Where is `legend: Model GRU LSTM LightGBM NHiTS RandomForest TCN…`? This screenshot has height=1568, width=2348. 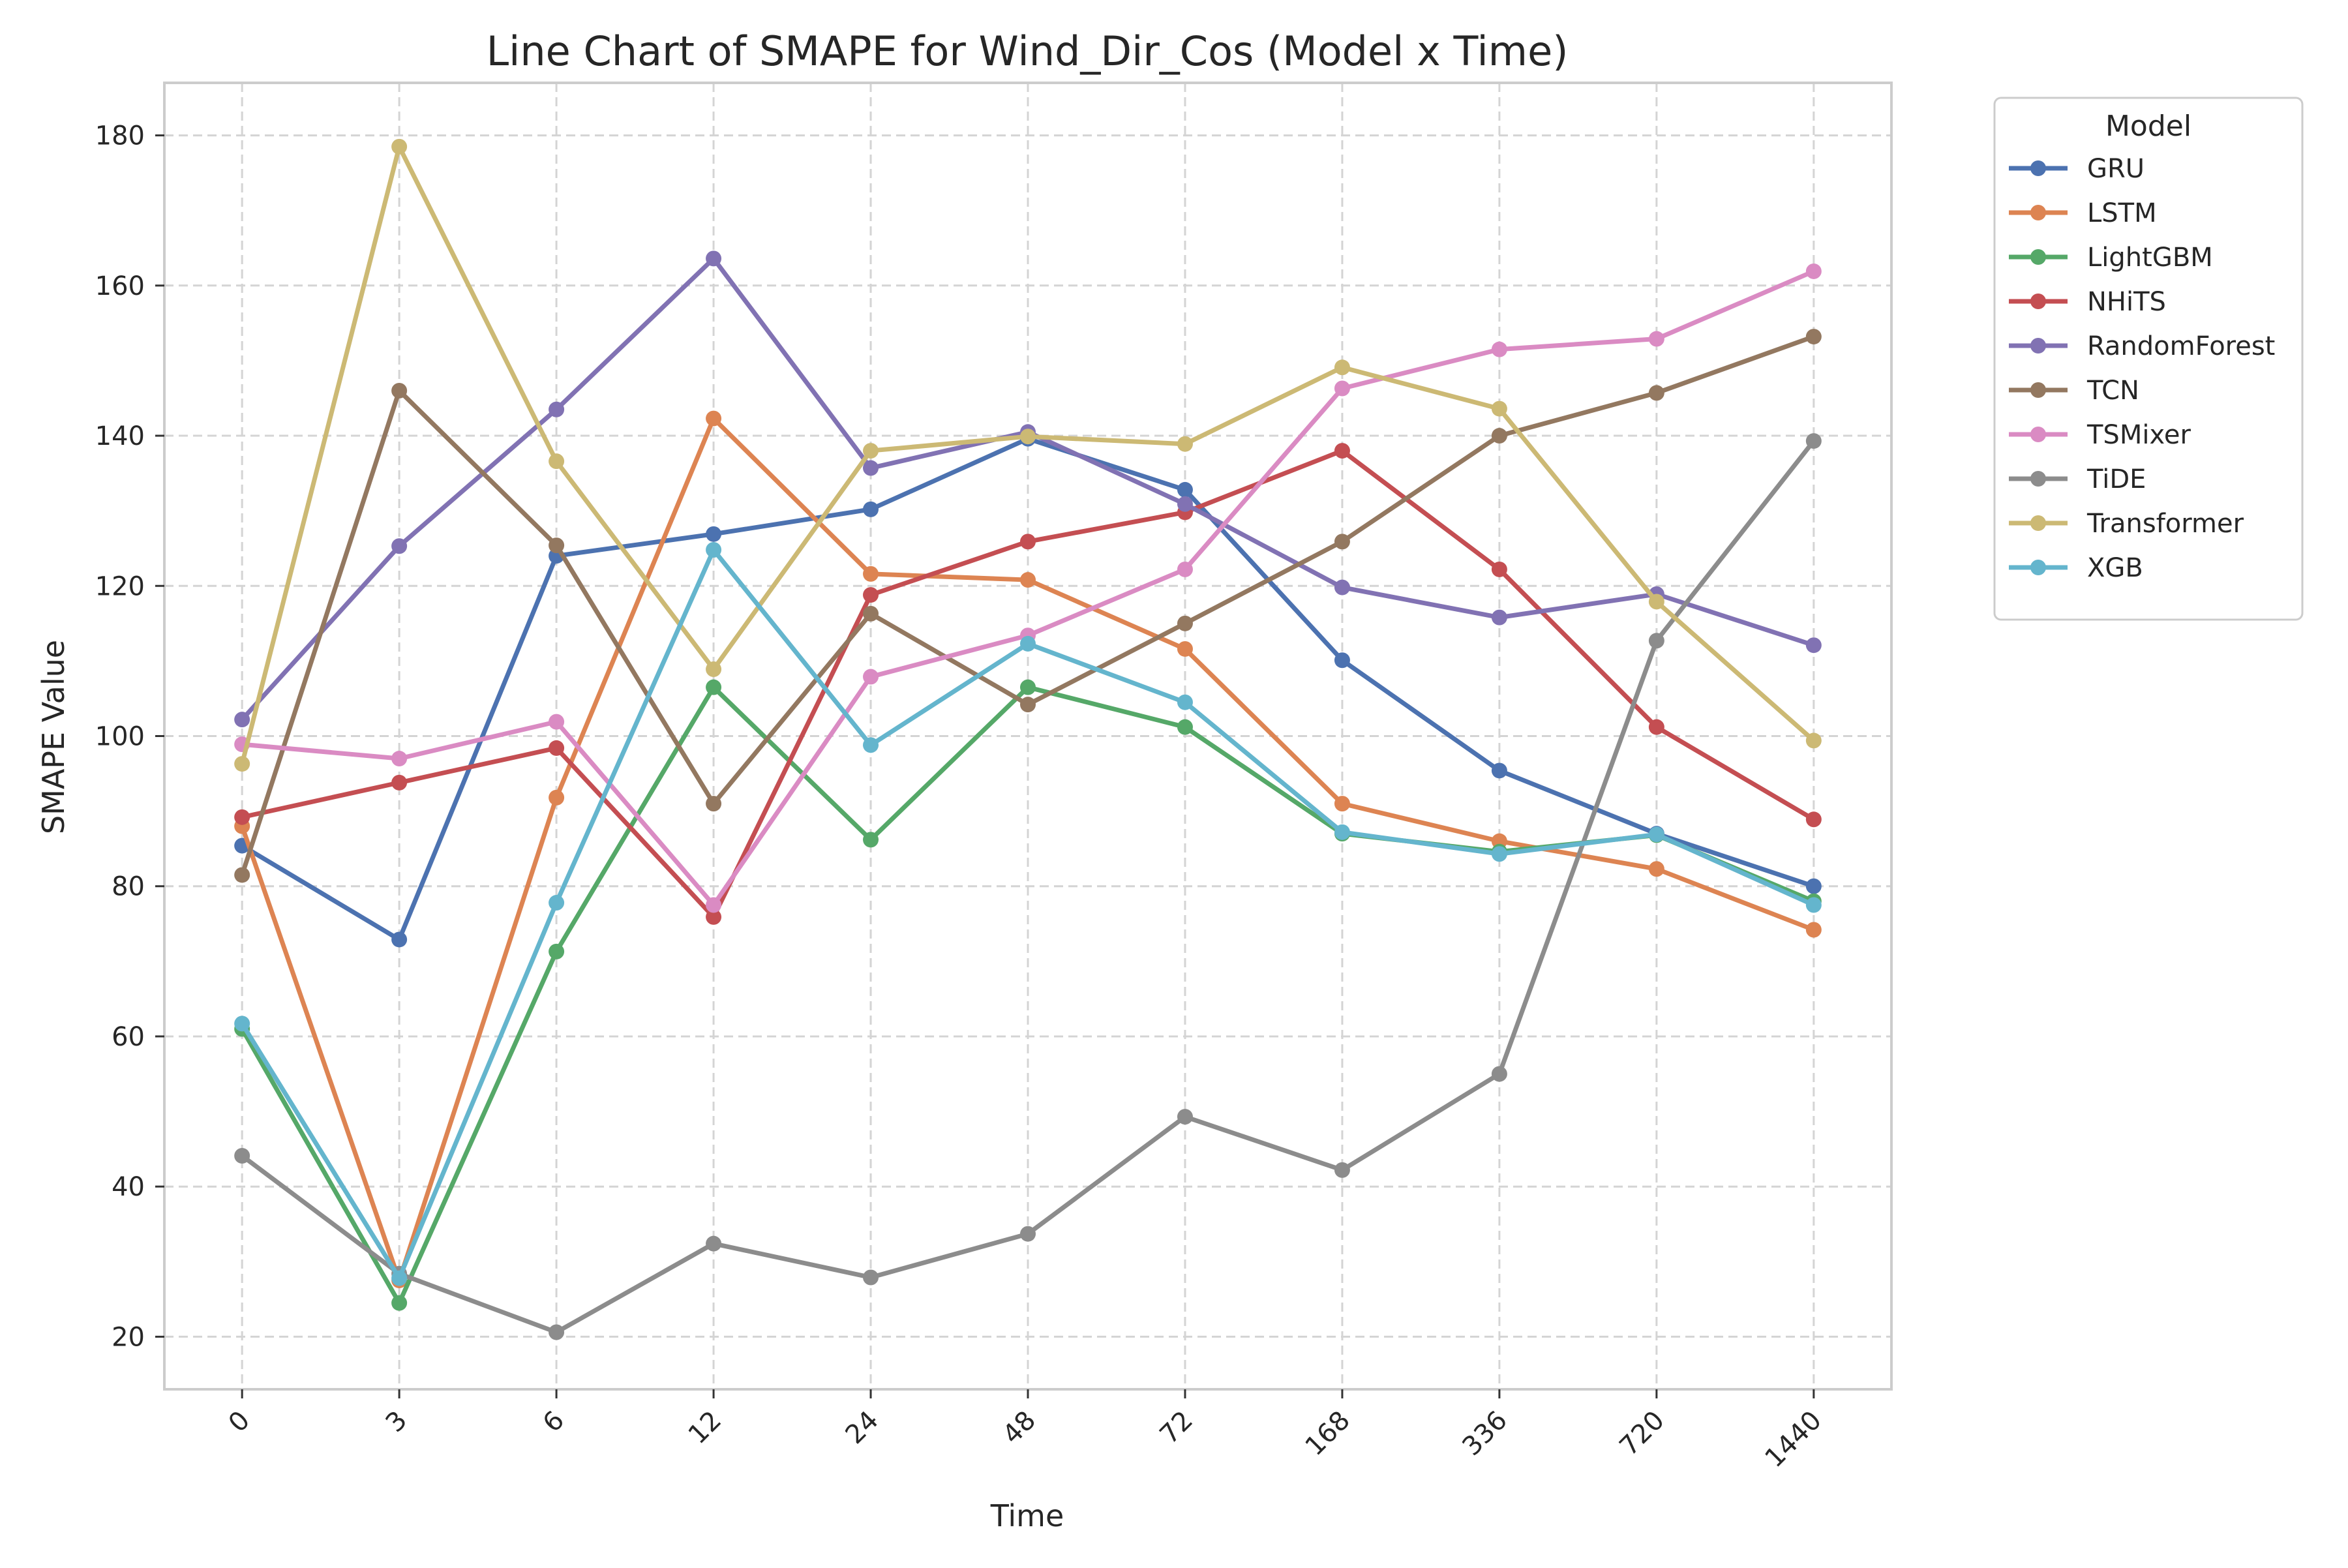
legend: Model GRU LSTM LightGBM NHiTS RandomForest TCN… is located at coordinates (2148, 359).